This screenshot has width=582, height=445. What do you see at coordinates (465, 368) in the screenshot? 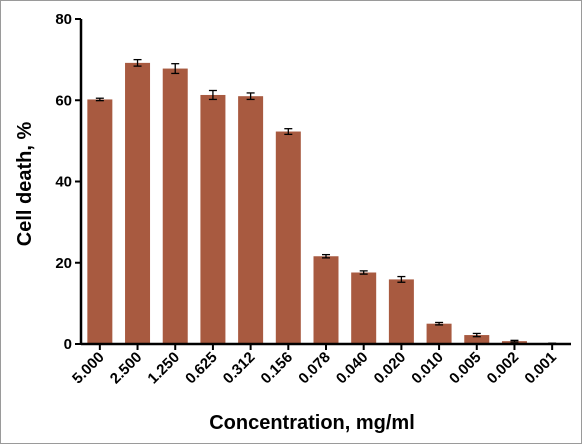
I see `x-tick-label: 0.005` at bounding box center [465, 368].